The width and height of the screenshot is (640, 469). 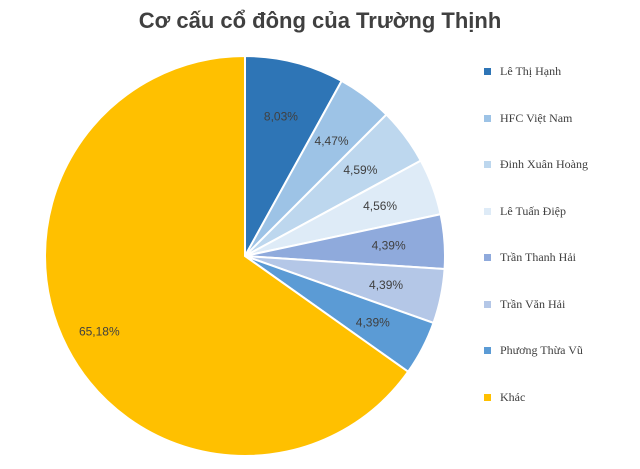 I want to click on data-label-khac: 65,18%, so click(x=99, y=331).